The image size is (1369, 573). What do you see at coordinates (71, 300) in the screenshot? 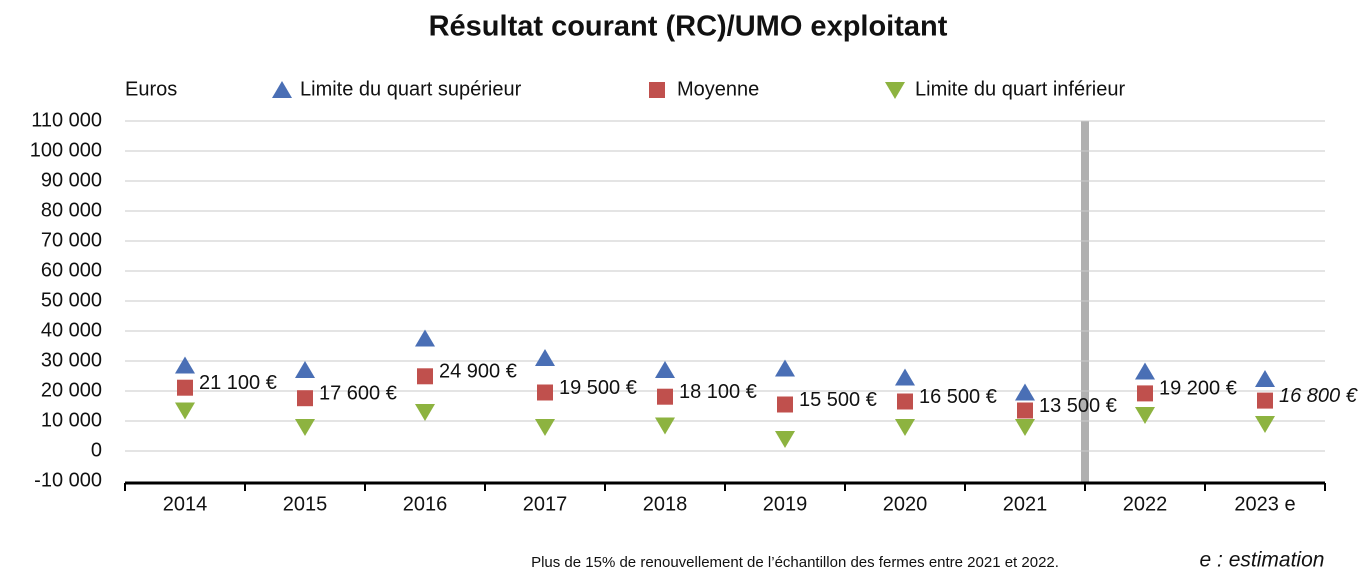
I see `y-tick-label: 50 000` at bounding box center [71, 300].